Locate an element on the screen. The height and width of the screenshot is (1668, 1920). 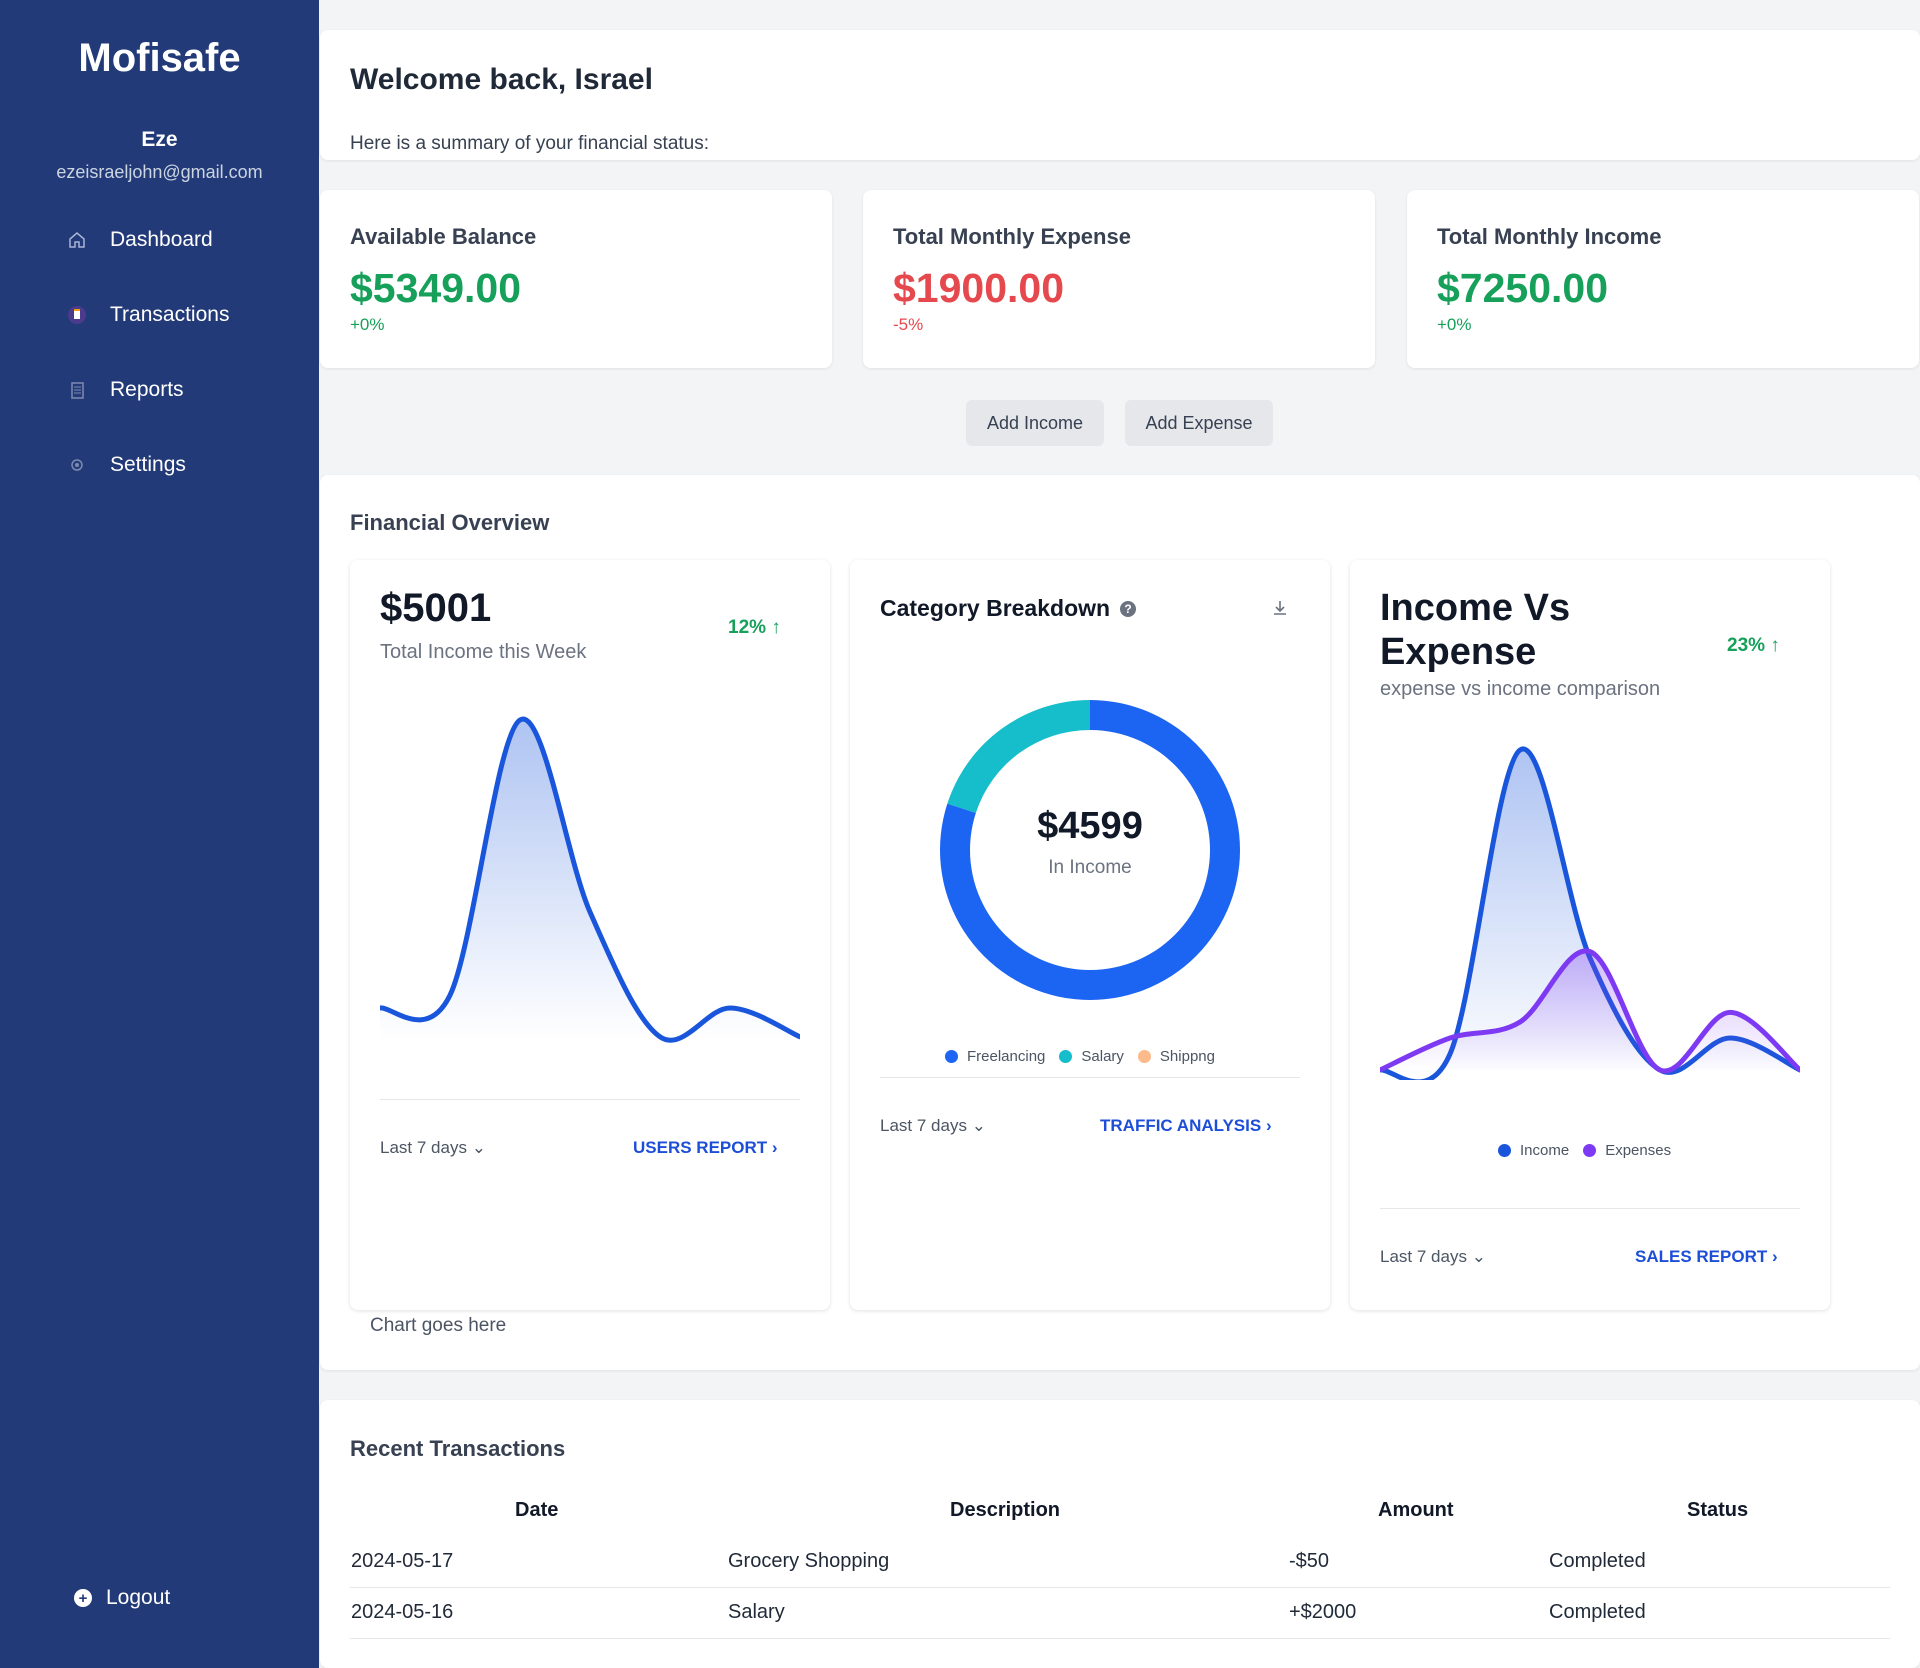
link-label: TRAFFIC ANALYSIS is located at coordinates (1181, 1125).